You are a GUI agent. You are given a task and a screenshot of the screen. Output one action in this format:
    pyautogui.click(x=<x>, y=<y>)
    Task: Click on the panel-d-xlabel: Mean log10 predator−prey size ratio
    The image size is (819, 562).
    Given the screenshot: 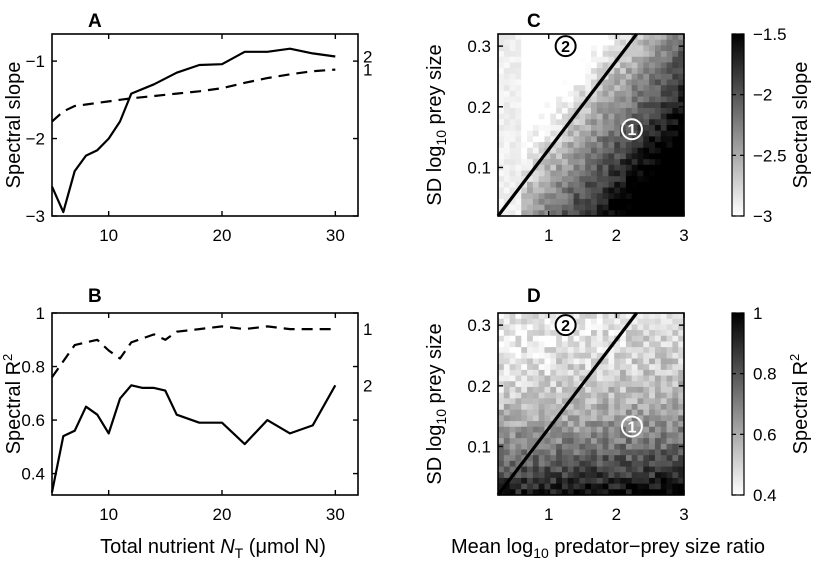 What is the action you would take?
    pyautogui.click(x=608, y=548)
    